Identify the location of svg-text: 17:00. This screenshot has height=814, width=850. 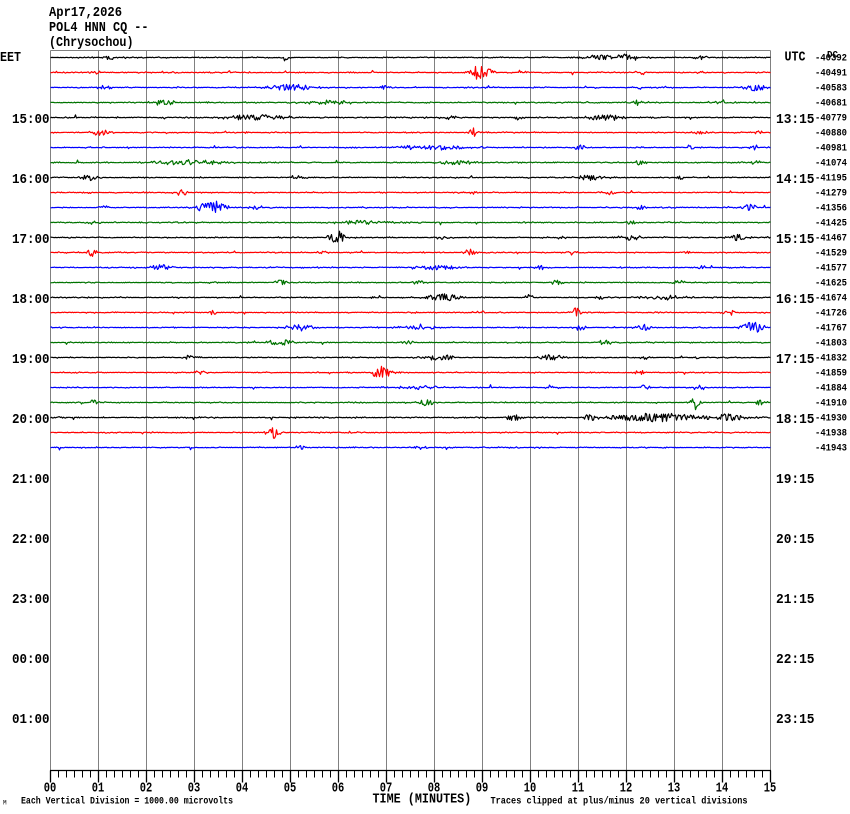
(31, 240).